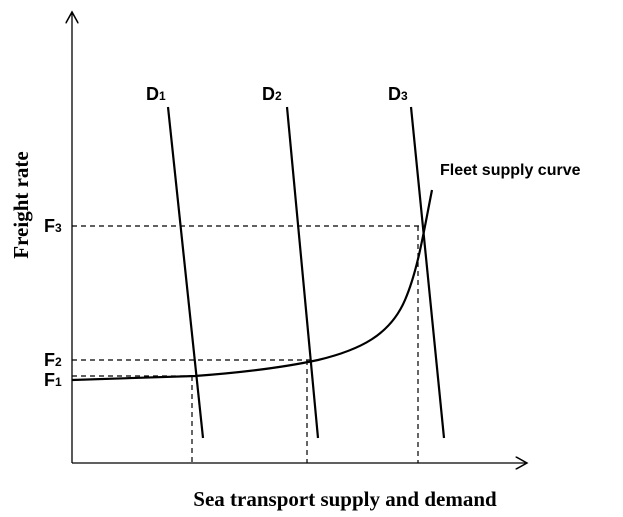 Image resolution: width=623 pixels, height=517 pixels. Describe the element at coordinates (398, 94) in the screenshot. I see `demand-label: D3` at that location.